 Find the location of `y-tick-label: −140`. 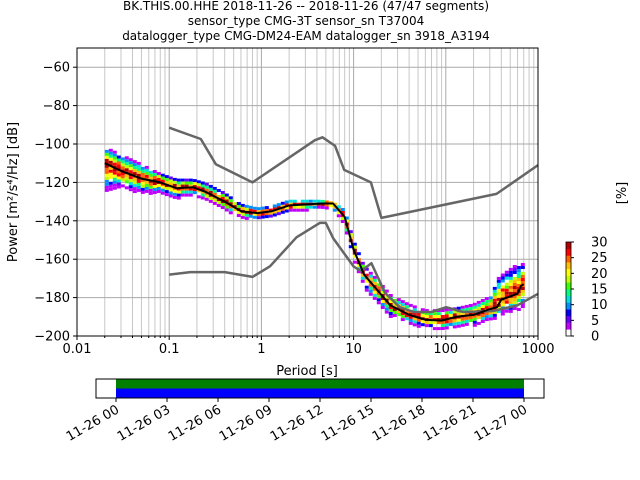

y-tick-label: −140 is located at coordinates (52, 221).